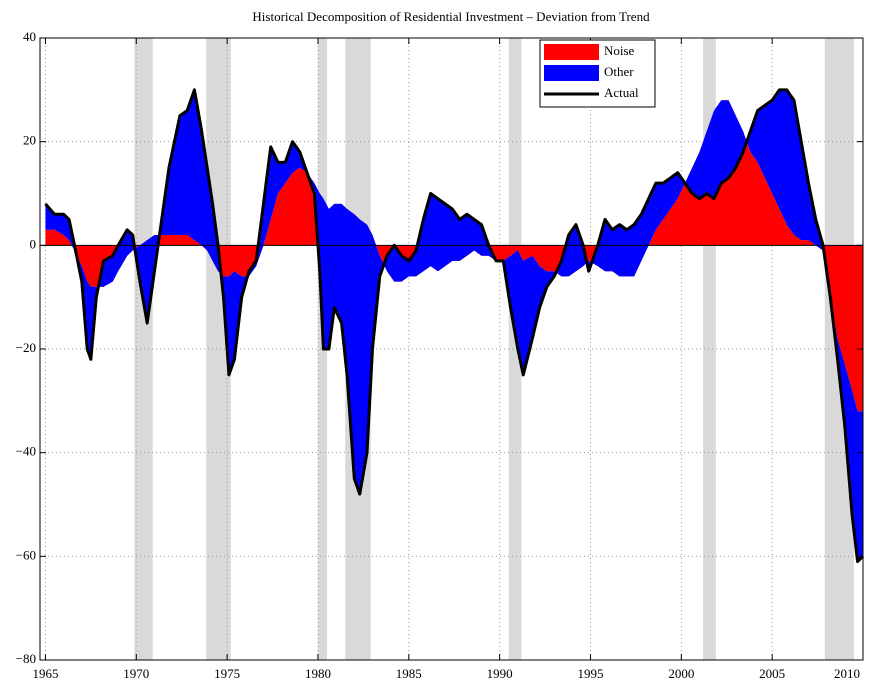  I want to click on x-tick-label: 1985, so click(409, 673).